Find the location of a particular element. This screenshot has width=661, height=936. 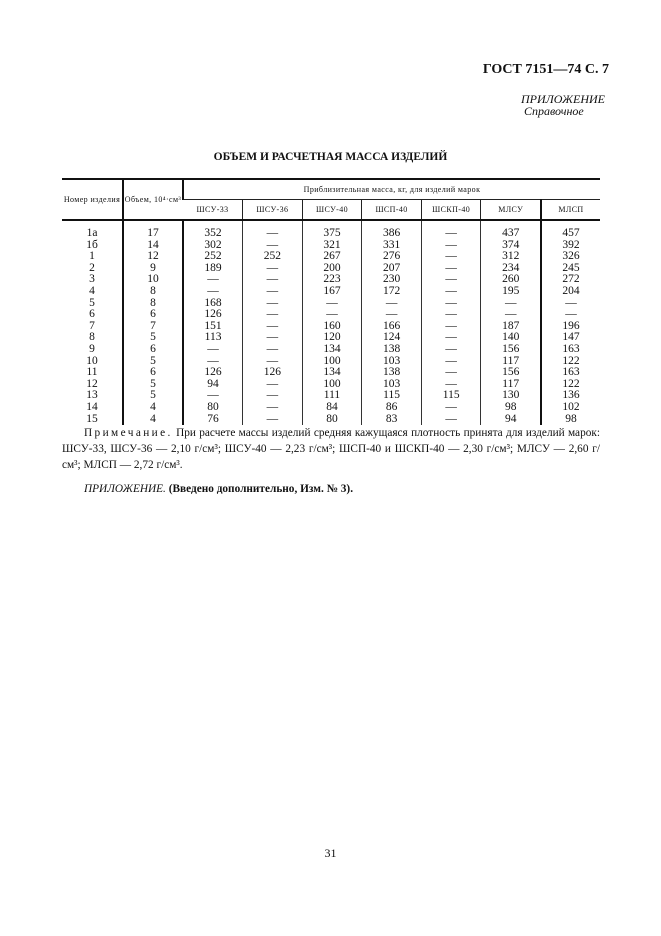

header-volume: Объем, 10⁴·см³ is located at coordinates (152, 199).